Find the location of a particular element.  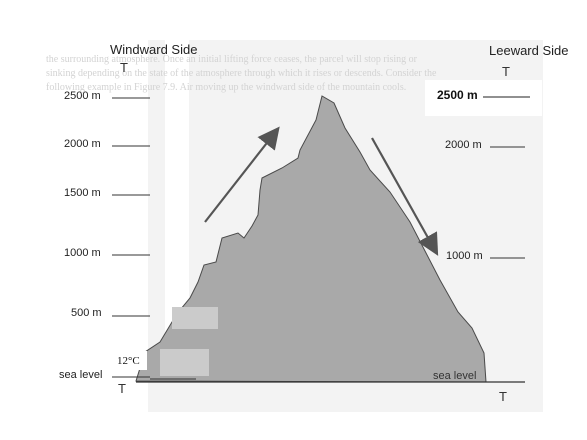

leeward-elevation-2500: 2500 m is located at coordinates (457, 95).